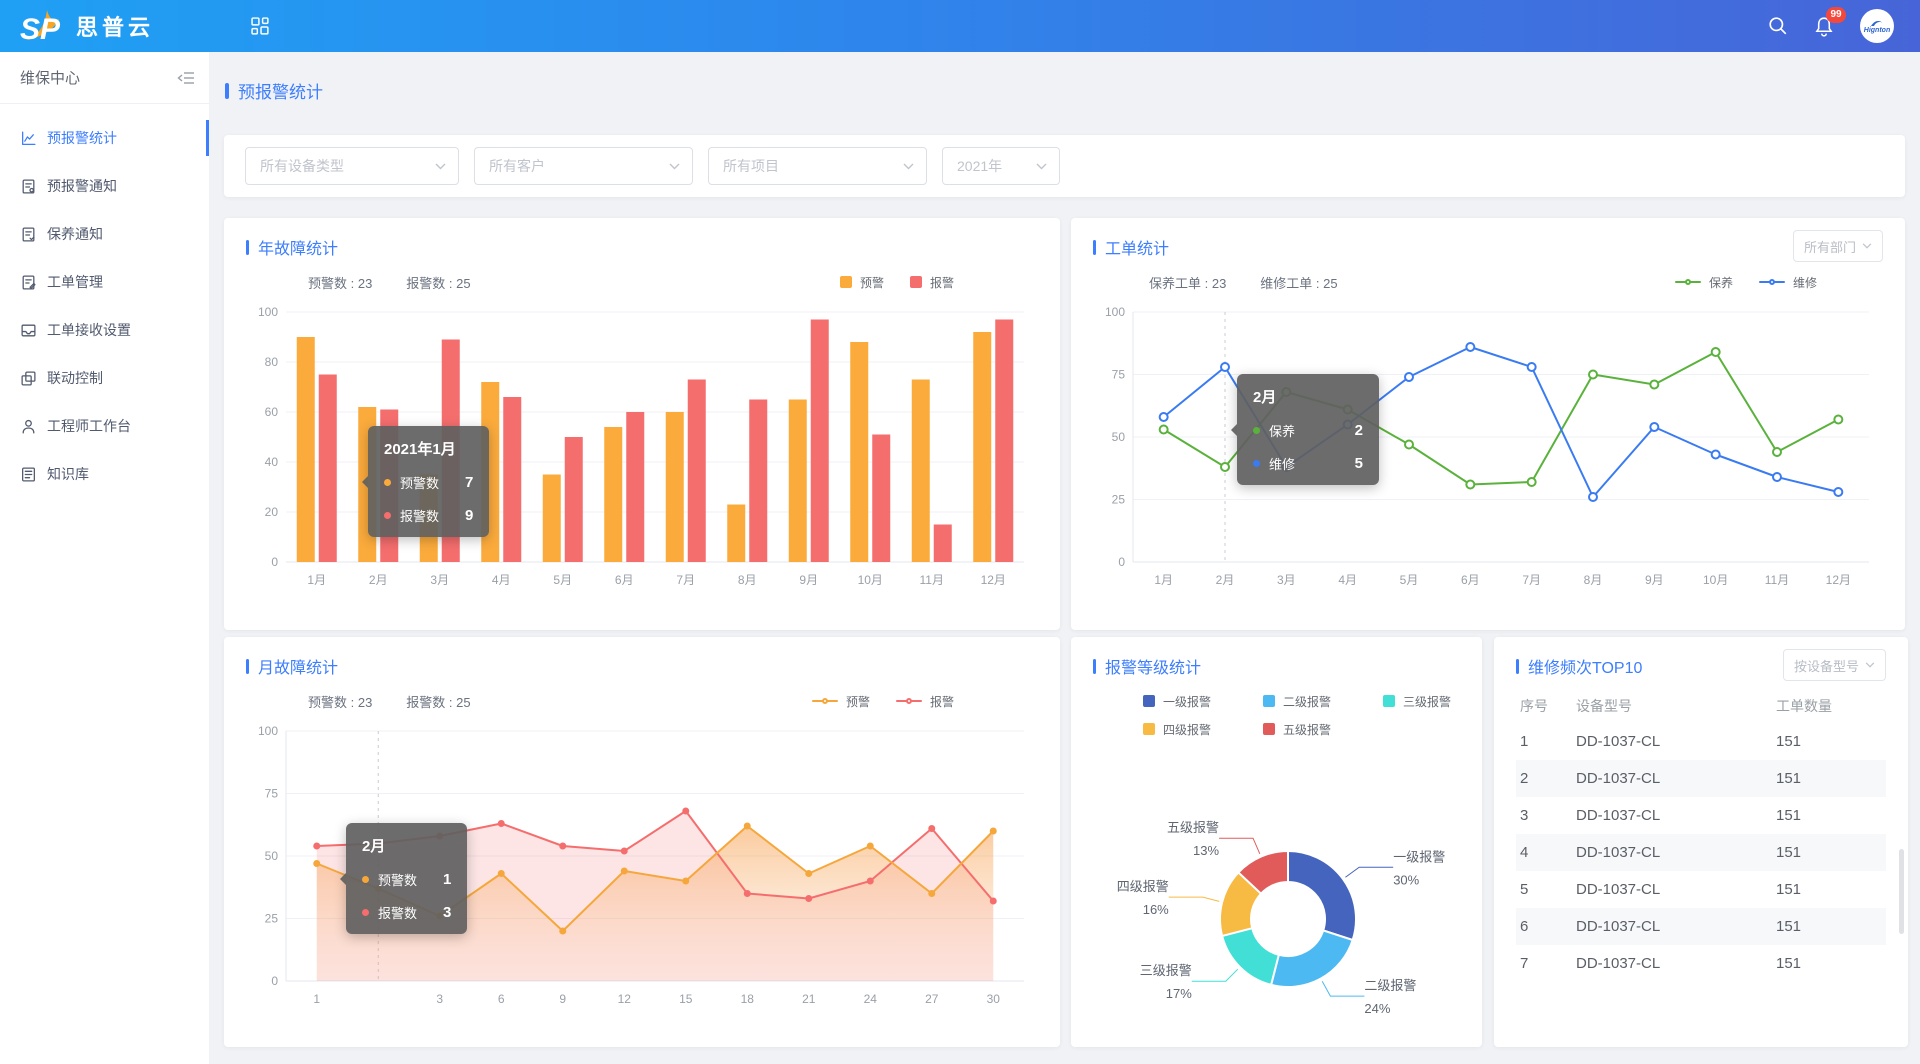 The height and width of the screenshot is (1064, 1920). Describe the element at coordinates (1534, 706) in the screenshot. I see `col-index: 序号` at that location.